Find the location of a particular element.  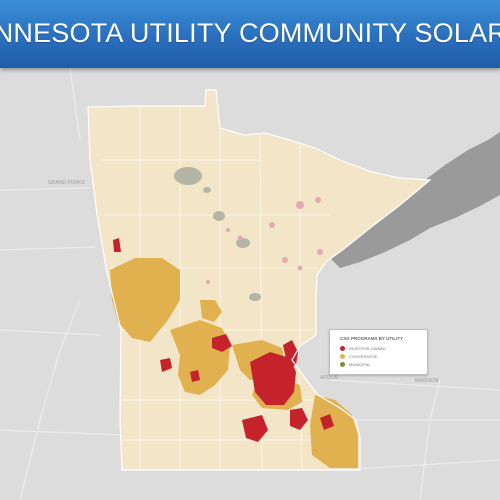

legend-item-municipal: MUNICIPAL is located at coordinates (355, 364).